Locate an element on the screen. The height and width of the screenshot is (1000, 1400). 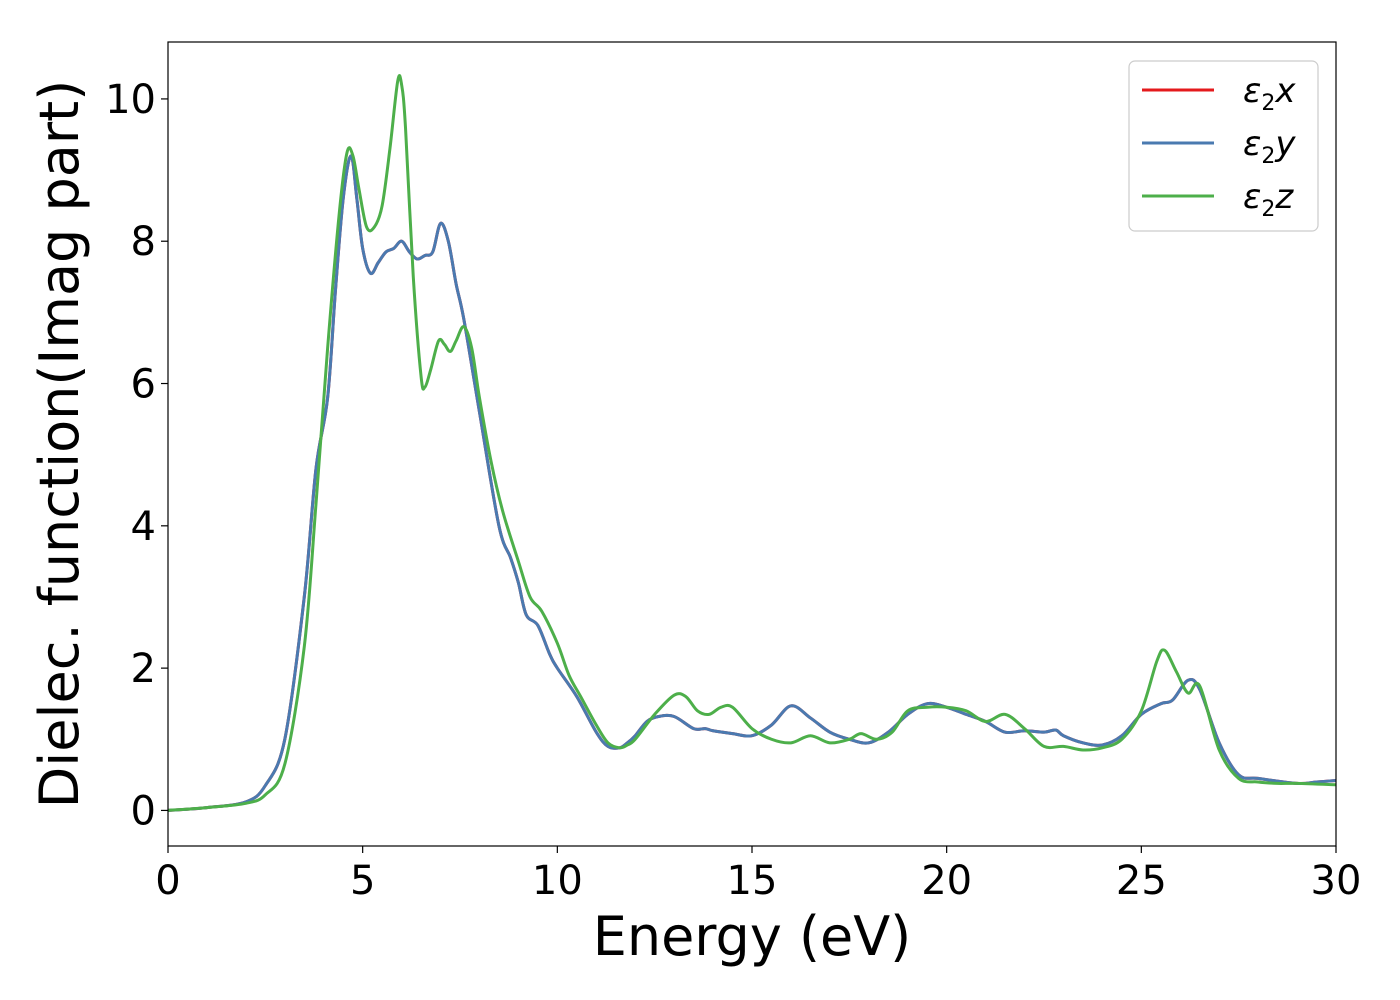
x-tick-label: 30 is located at coordinates (1336, 881).